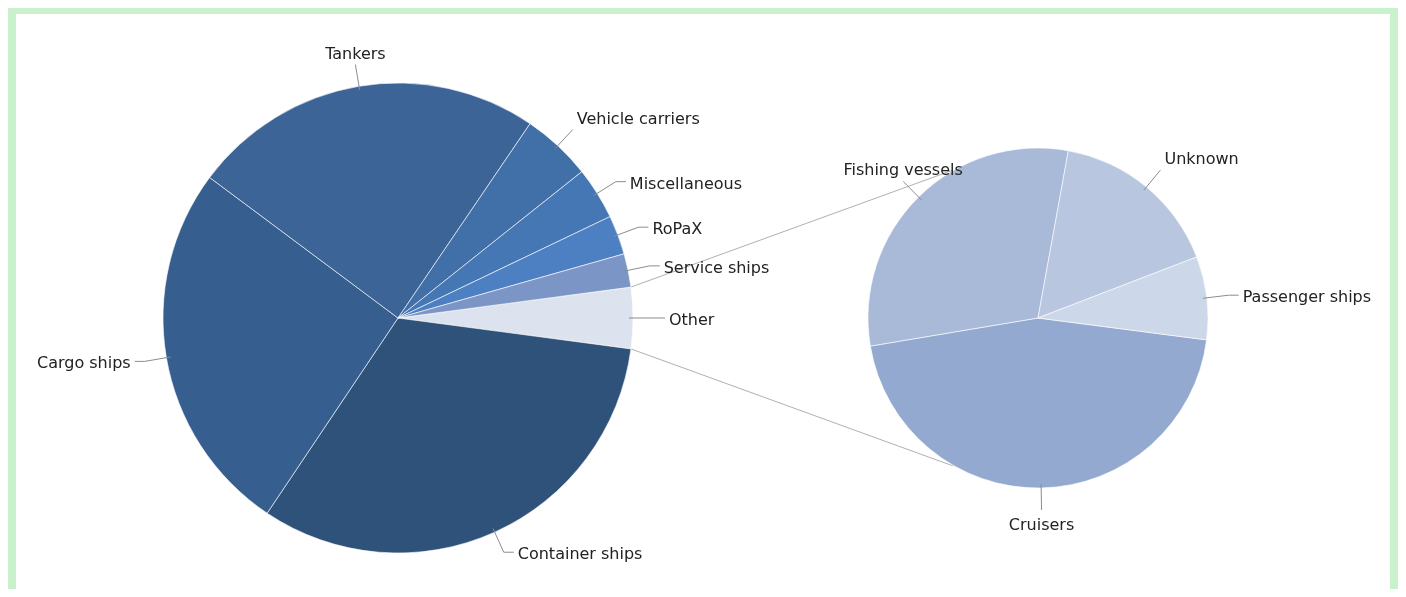 Image resolution: width=1406 pixels, height=597 pixels. Describe the element at coordinates (716, 267) in the screenshot. I see `slice-label: Service ships` at that location.